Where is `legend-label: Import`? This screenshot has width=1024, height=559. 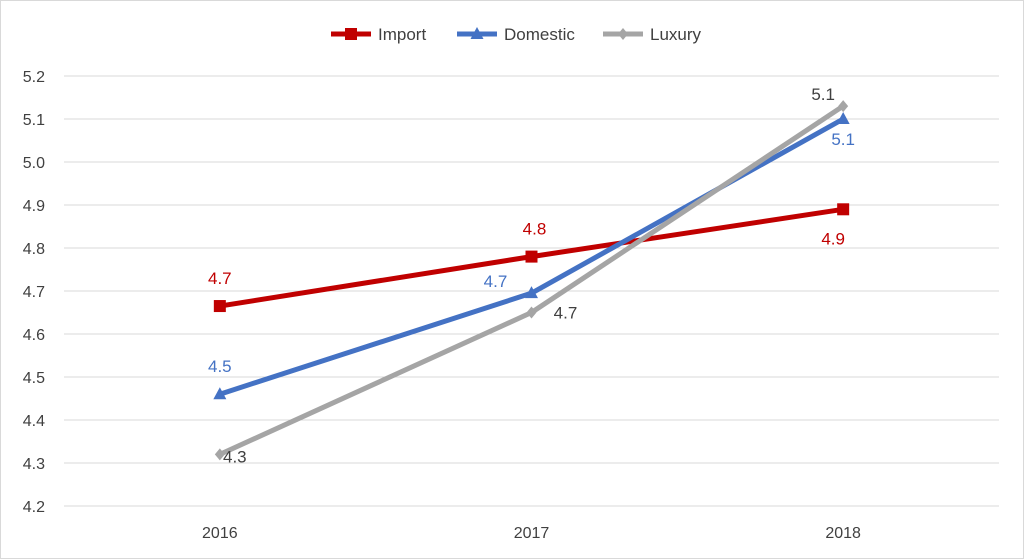 legend-label: Import is located at coordinates (402, 34).